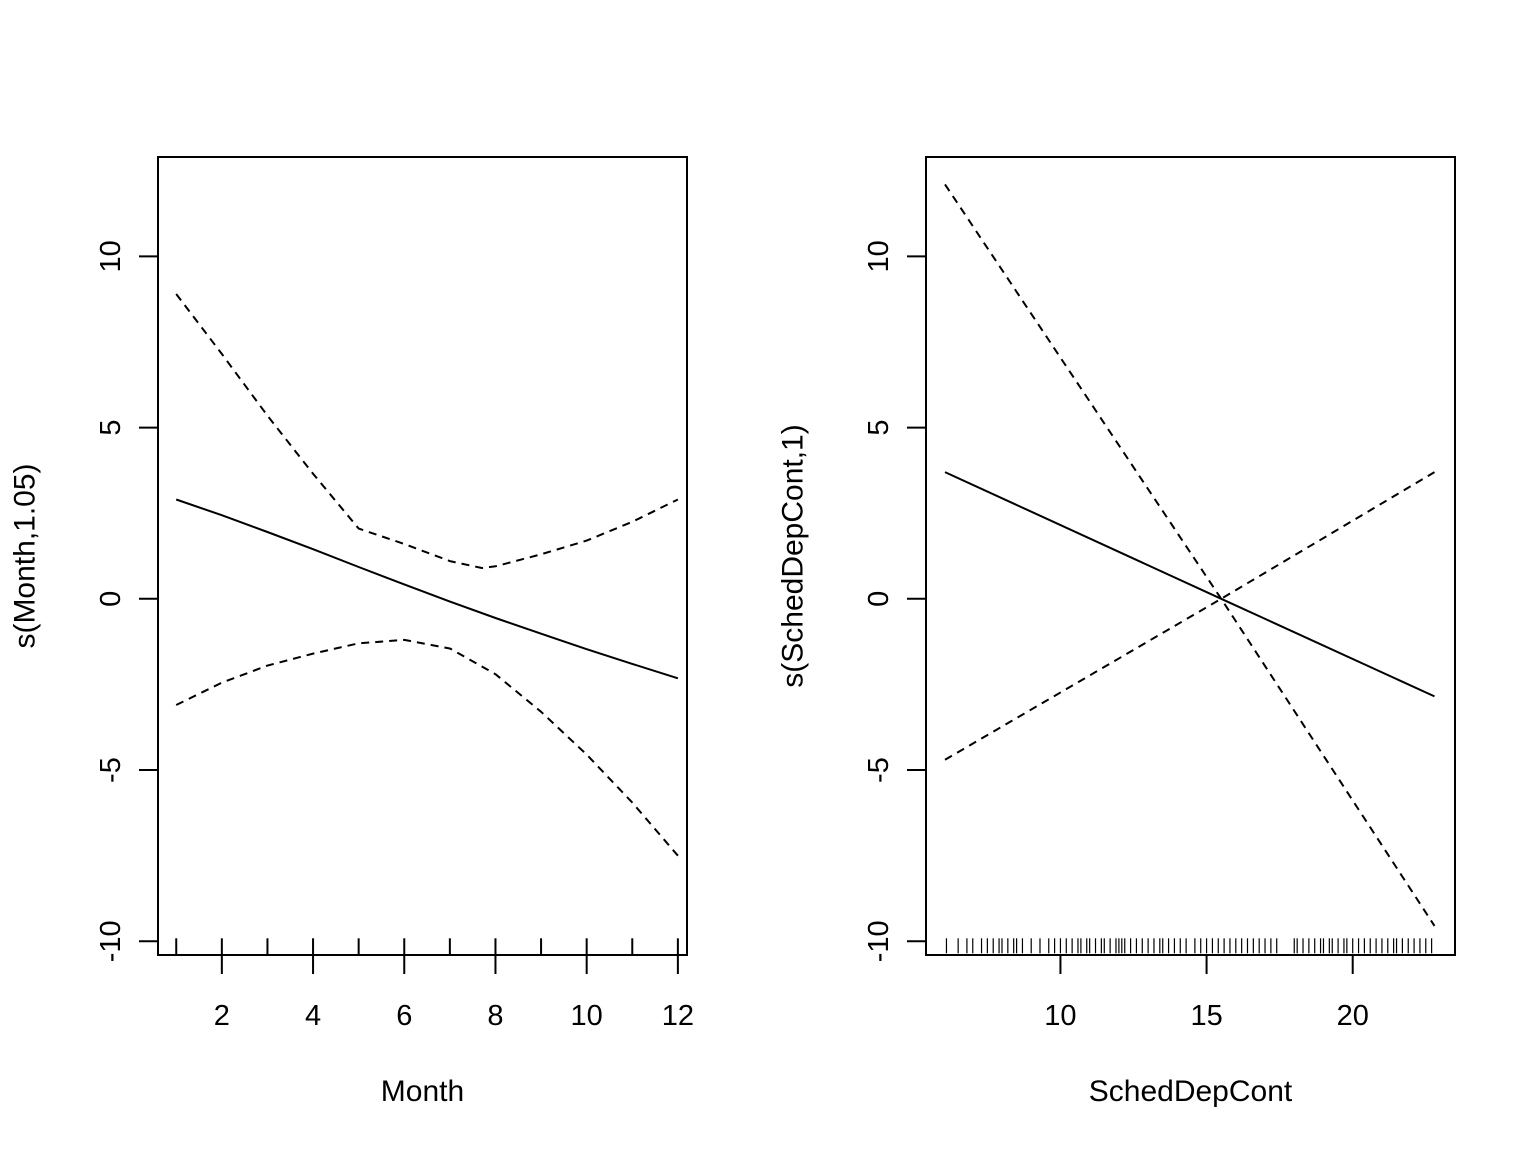  Describe the element at coordinates (313, 1016) in the screenshot. I see `month-x-tick-label: 4` at that location.